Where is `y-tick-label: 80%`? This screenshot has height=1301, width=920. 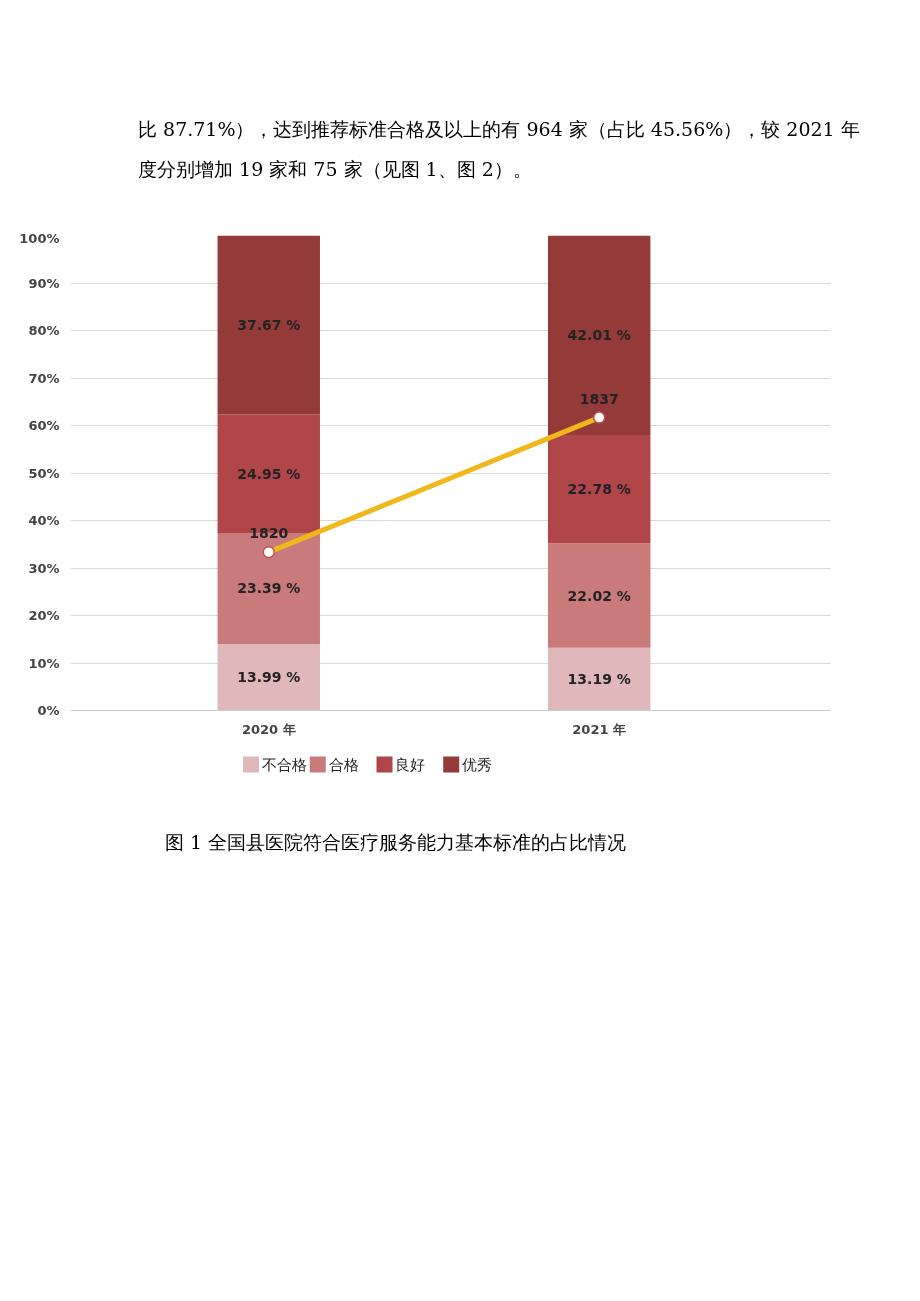
y-tick-label: 80% is located at coordinates (44, 330).